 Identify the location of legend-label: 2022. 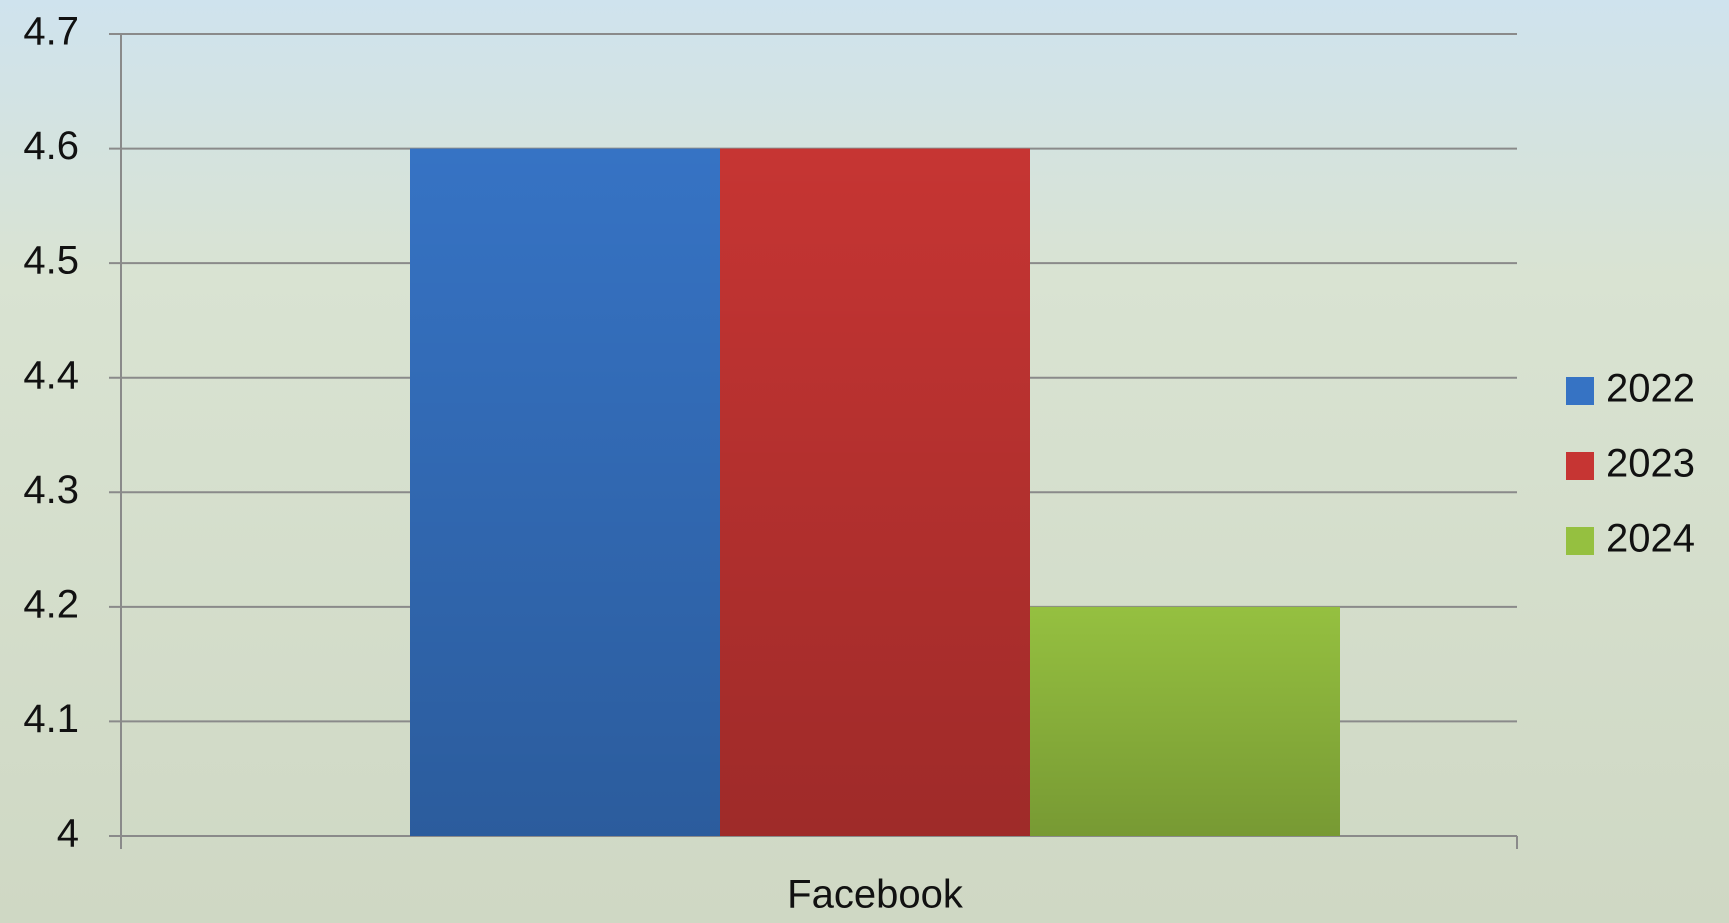
(1650, 389).